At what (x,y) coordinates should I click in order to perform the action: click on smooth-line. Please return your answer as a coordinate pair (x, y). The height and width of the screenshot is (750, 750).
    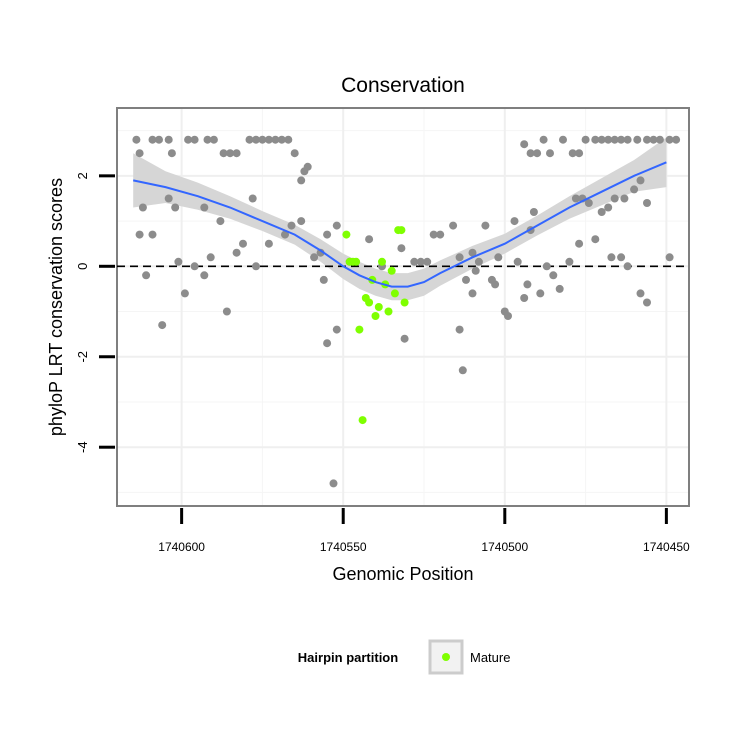
    Looking at the image, I should click on (399, 224).